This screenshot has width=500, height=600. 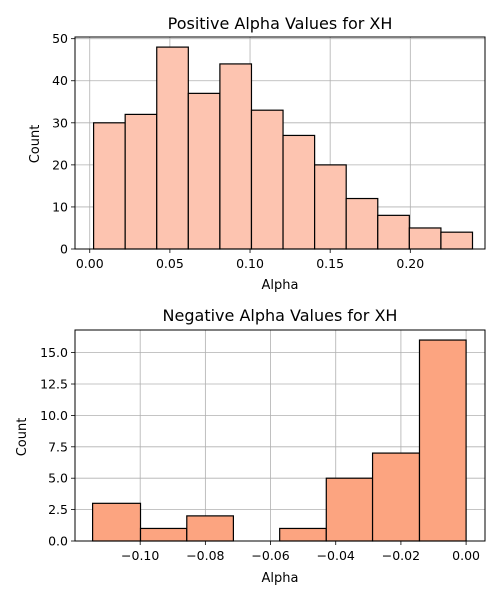 What do you see at coordinates (270, 555) in the screenshot?
I see `x-tick-label: −0.06` at bounding box center [270, 555].